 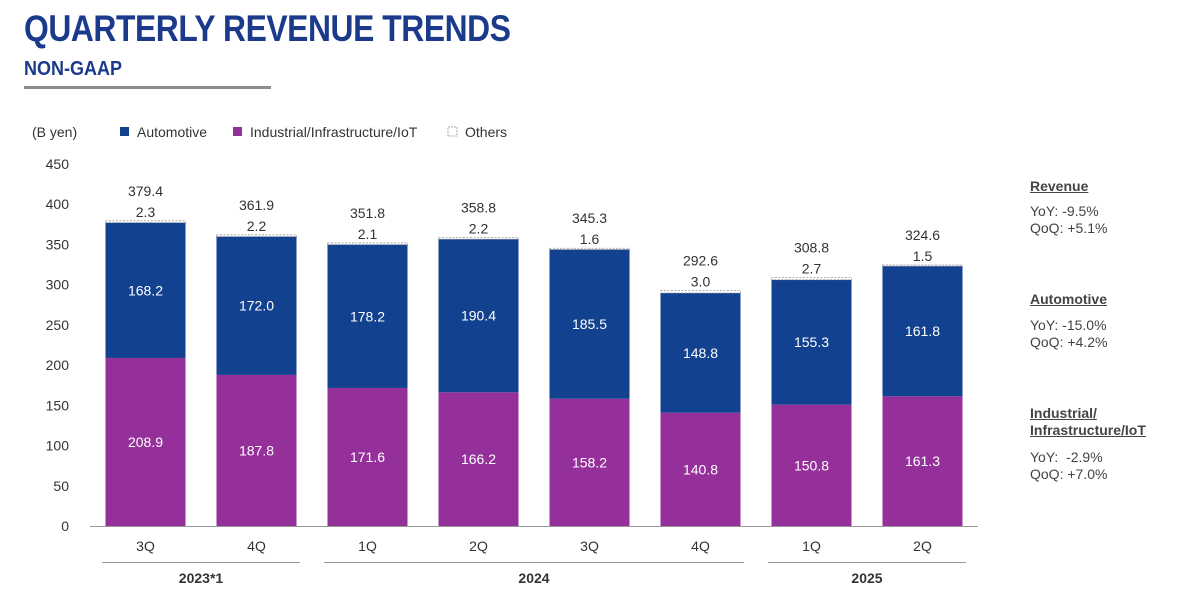 I want to click on legend-label-automotive: Automotive, so click(x=172, y=132).